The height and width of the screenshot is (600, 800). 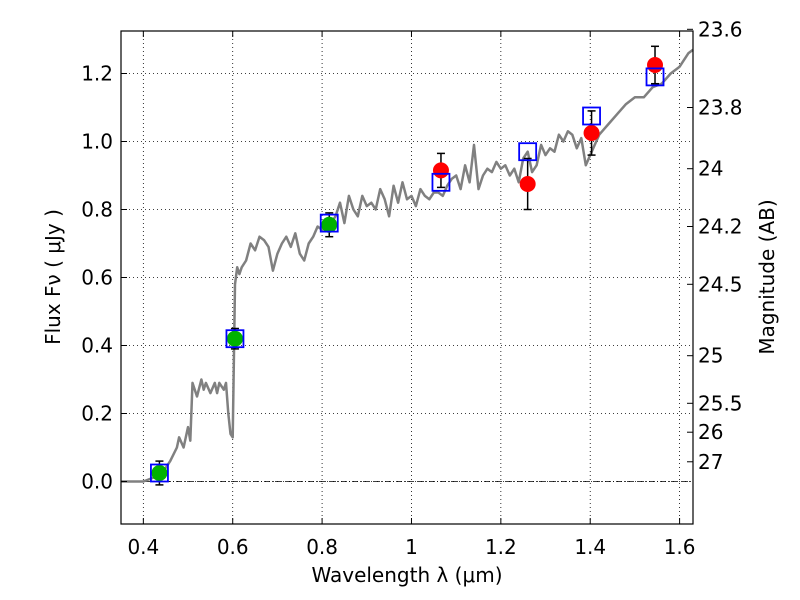 What do you see at coordinates (720, 227) in the screenshot?
I see `right-tick-label: 24.2` at bounding box center [720, 227].